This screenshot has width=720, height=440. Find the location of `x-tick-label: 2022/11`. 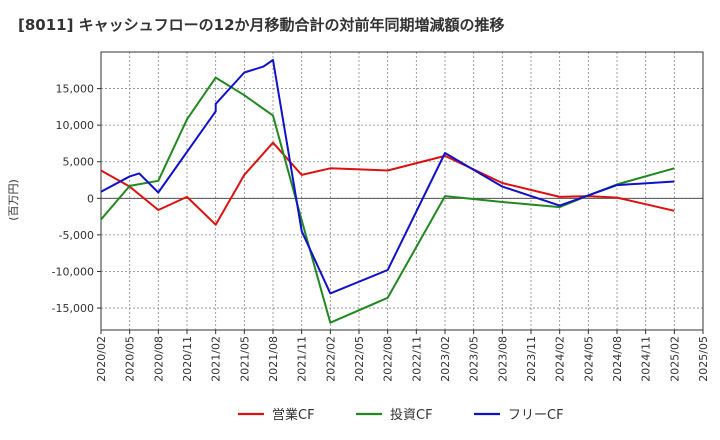

x-tick-label: 2022/11 is located at coordinates (416, 359).